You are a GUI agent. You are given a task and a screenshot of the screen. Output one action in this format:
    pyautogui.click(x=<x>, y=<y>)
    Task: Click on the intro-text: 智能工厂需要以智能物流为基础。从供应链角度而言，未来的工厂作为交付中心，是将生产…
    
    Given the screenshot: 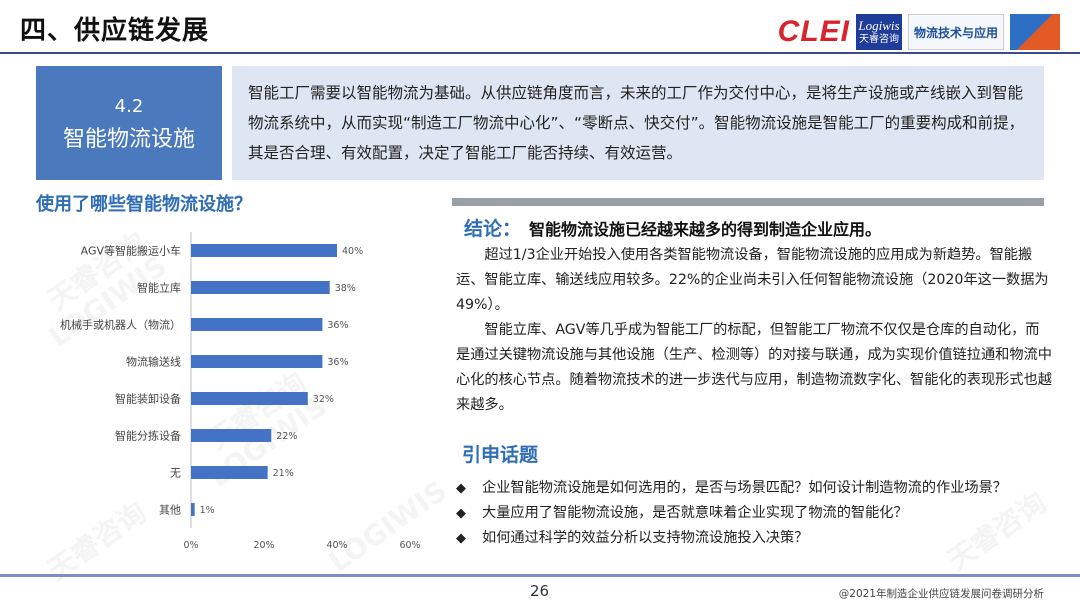 What is the action you would take?
    pyautogui.click(x=638, y=123)
    